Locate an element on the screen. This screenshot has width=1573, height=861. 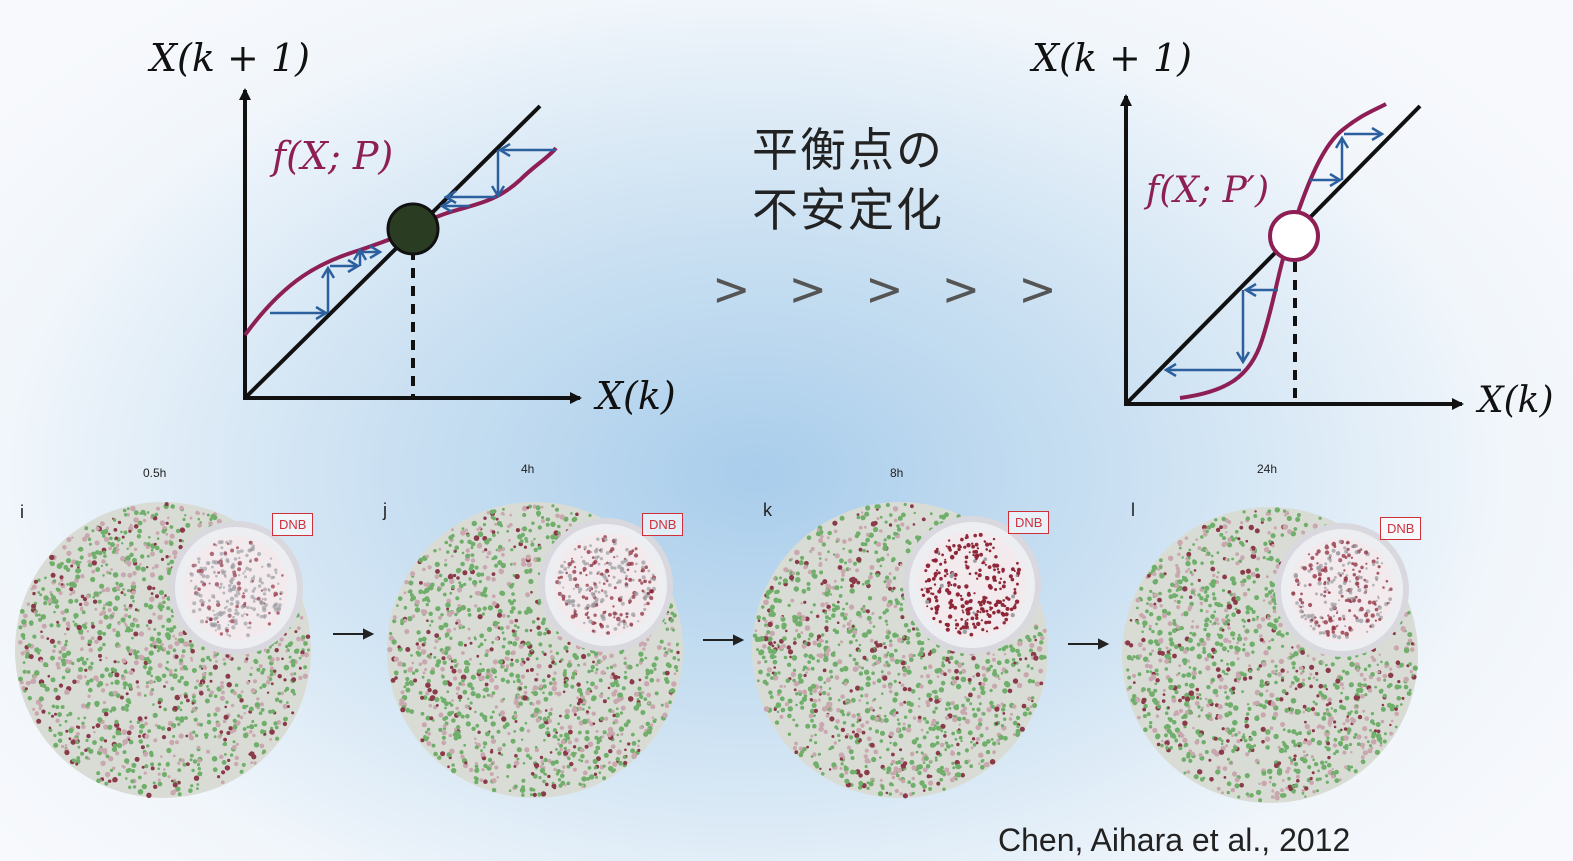
transition-line-1: 平衡点の is located at coordinates (848, 150).